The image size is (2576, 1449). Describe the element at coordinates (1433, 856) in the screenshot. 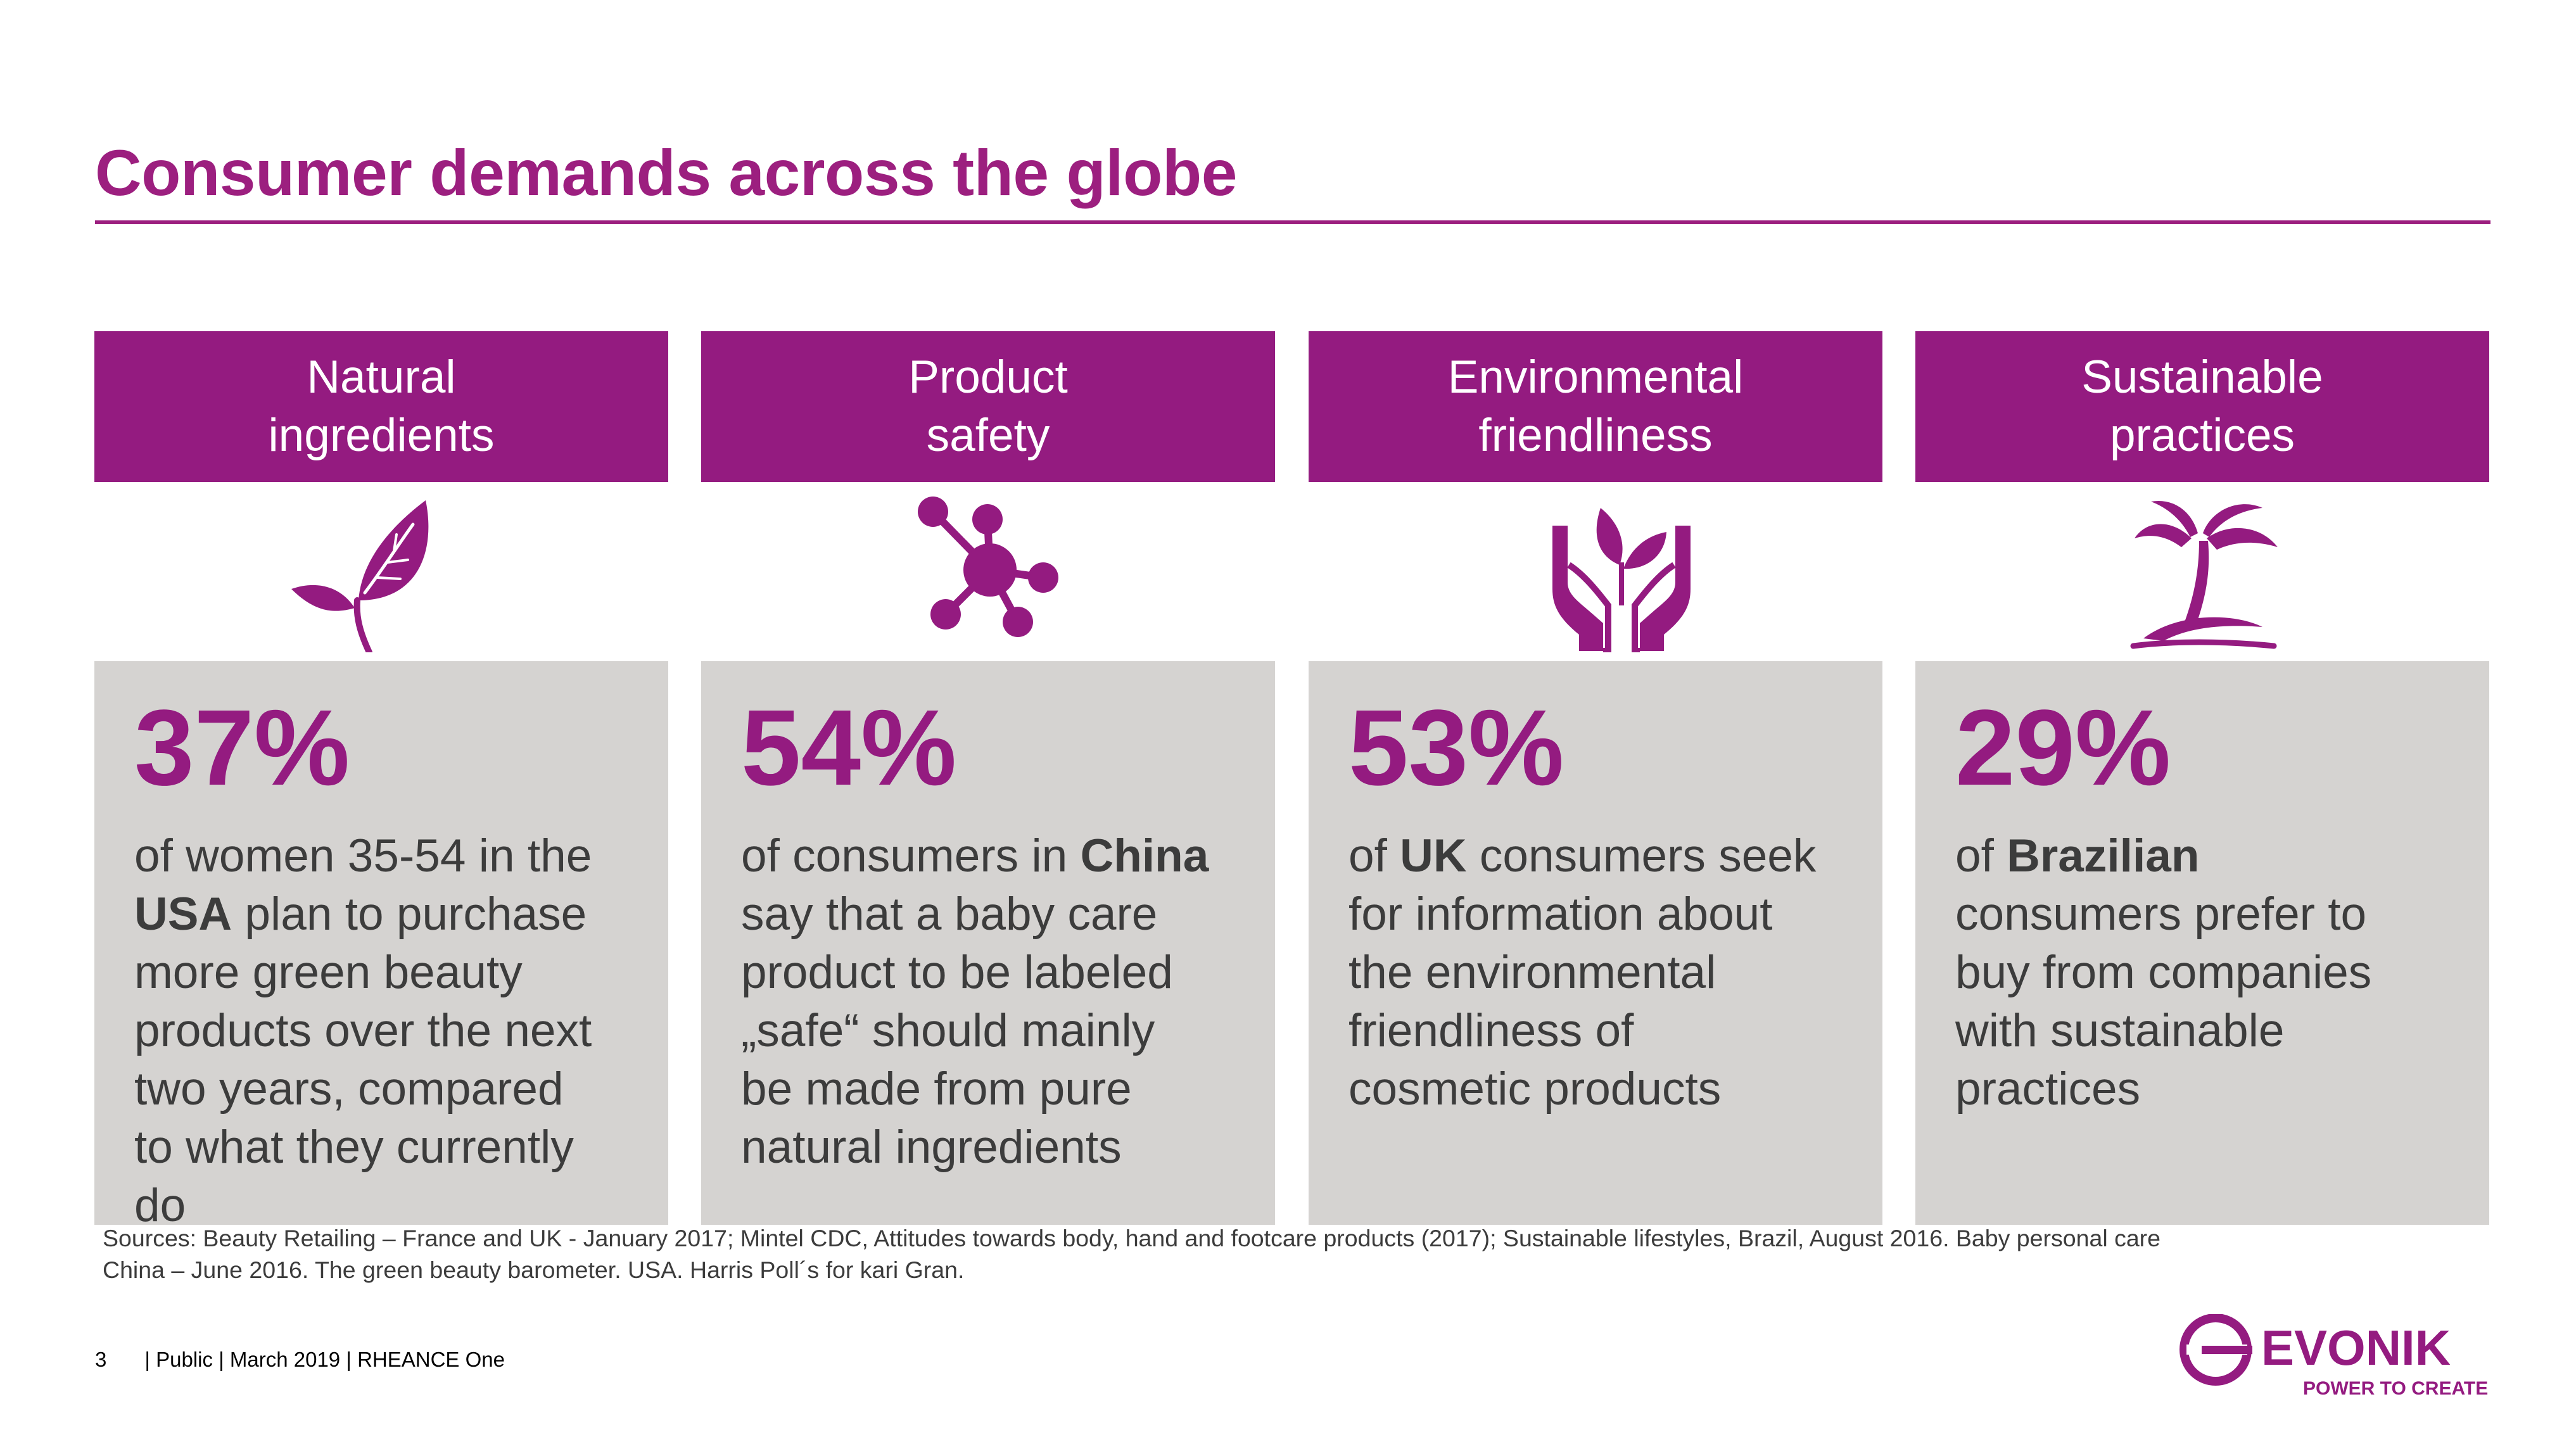

I see `highlight-text: UK` at that location.